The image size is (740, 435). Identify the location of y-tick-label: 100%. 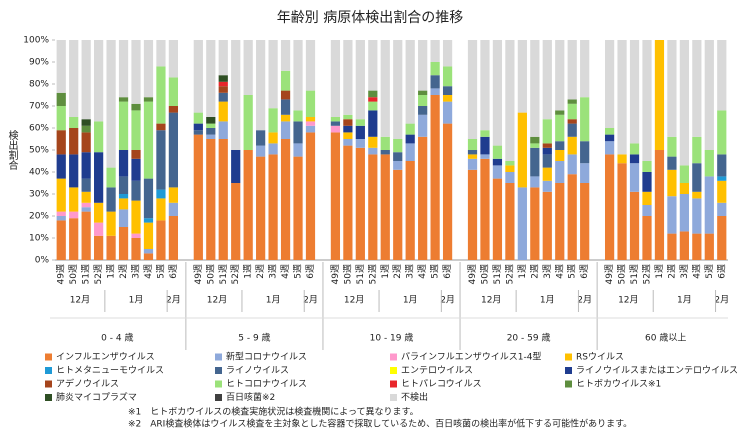
(36, 41).